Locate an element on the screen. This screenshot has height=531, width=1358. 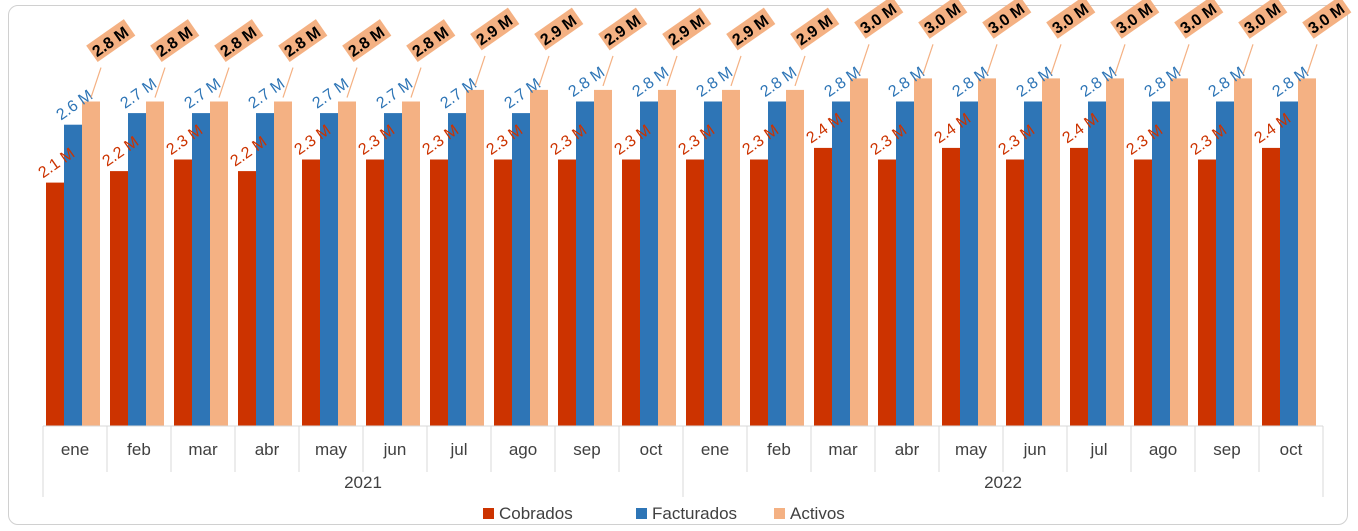
bar-cobrados-2021-may is located at coordinates (311, 292).